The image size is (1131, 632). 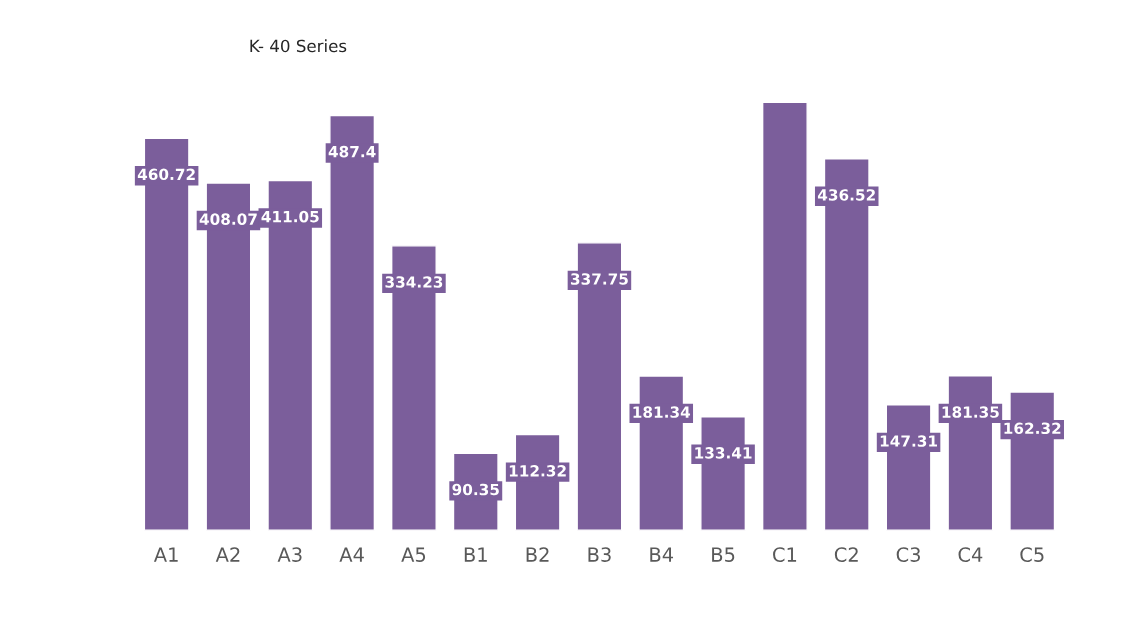 What do you see at coordinates (970, 412) in the screenshot?
I see `data-label: 181.35` at bounding box center [970, 412].